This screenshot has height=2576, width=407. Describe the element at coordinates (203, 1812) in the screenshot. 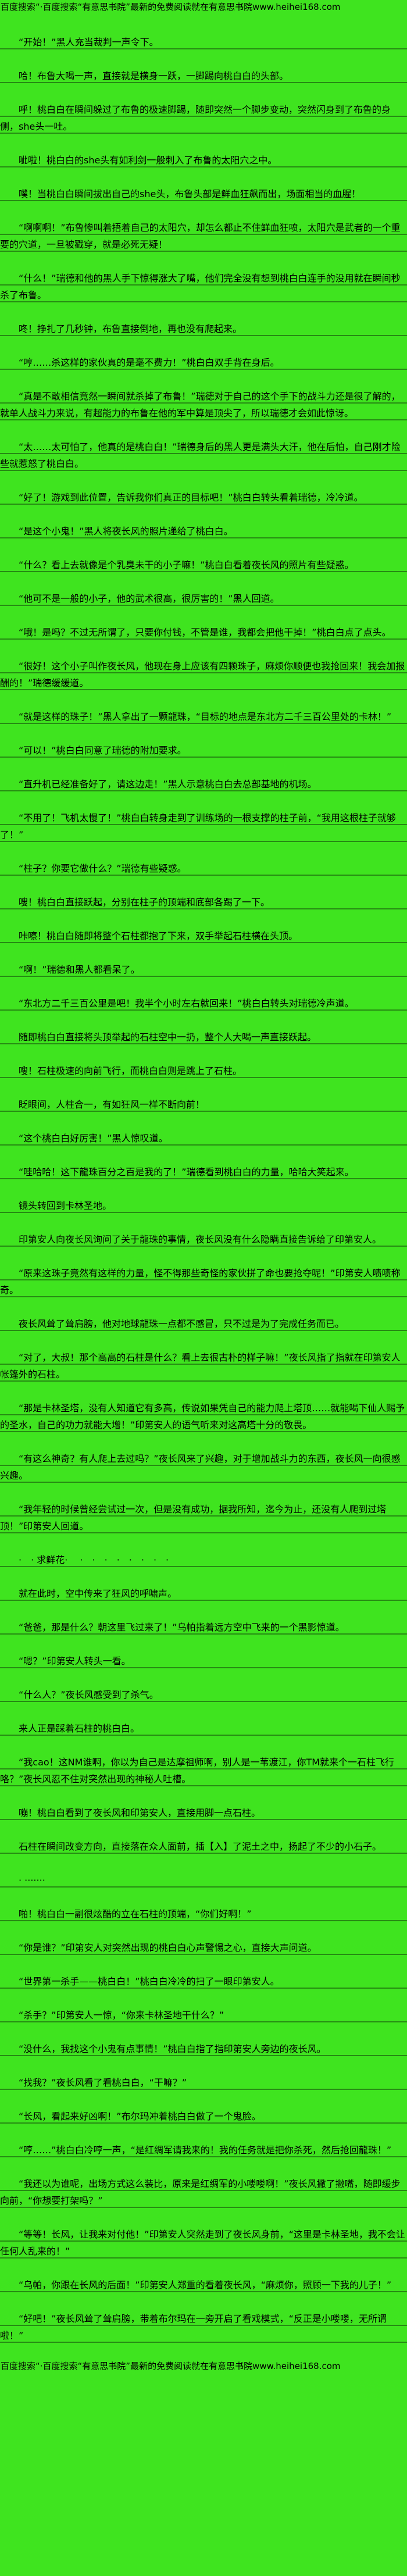

I see `novel-paragraph: 嘣！桃白白看到了夜长风和印第安人，直接用脚一点石柱。` at that location.